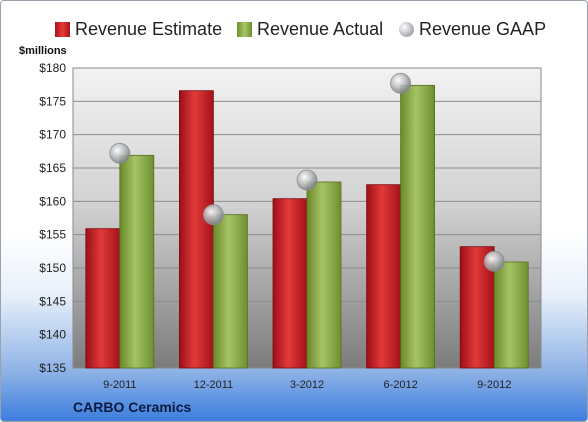 This screenshot has width=588, height=422. I want to click on legend-item-revenue-gaap: Revenue GAAP, so click(472, 29).